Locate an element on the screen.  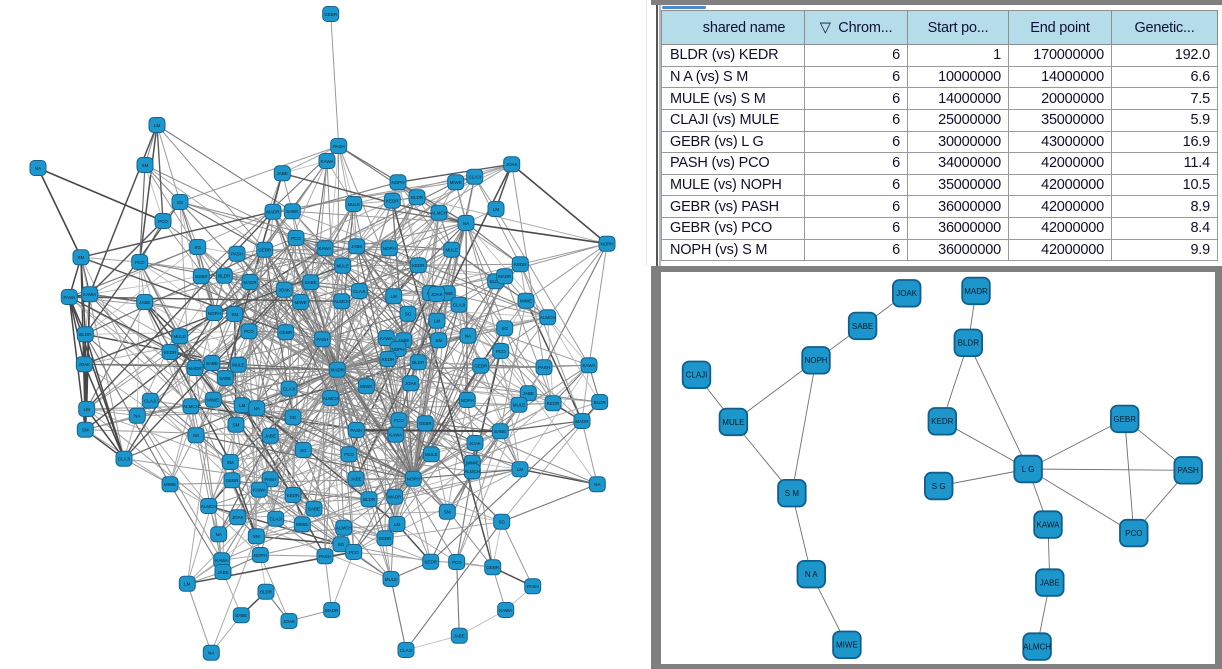
svg-text: L G is located at coordinates (1028, 468).